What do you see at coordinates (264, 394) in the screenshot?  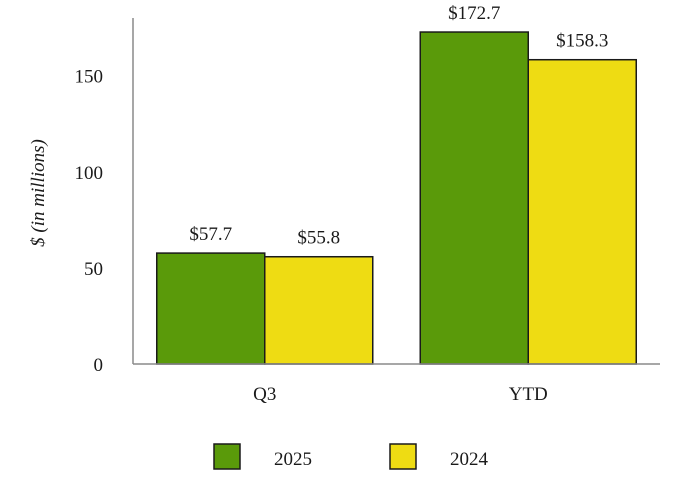 I see `x-tick-label-q3: Q3` at bounding box center [264, 394].